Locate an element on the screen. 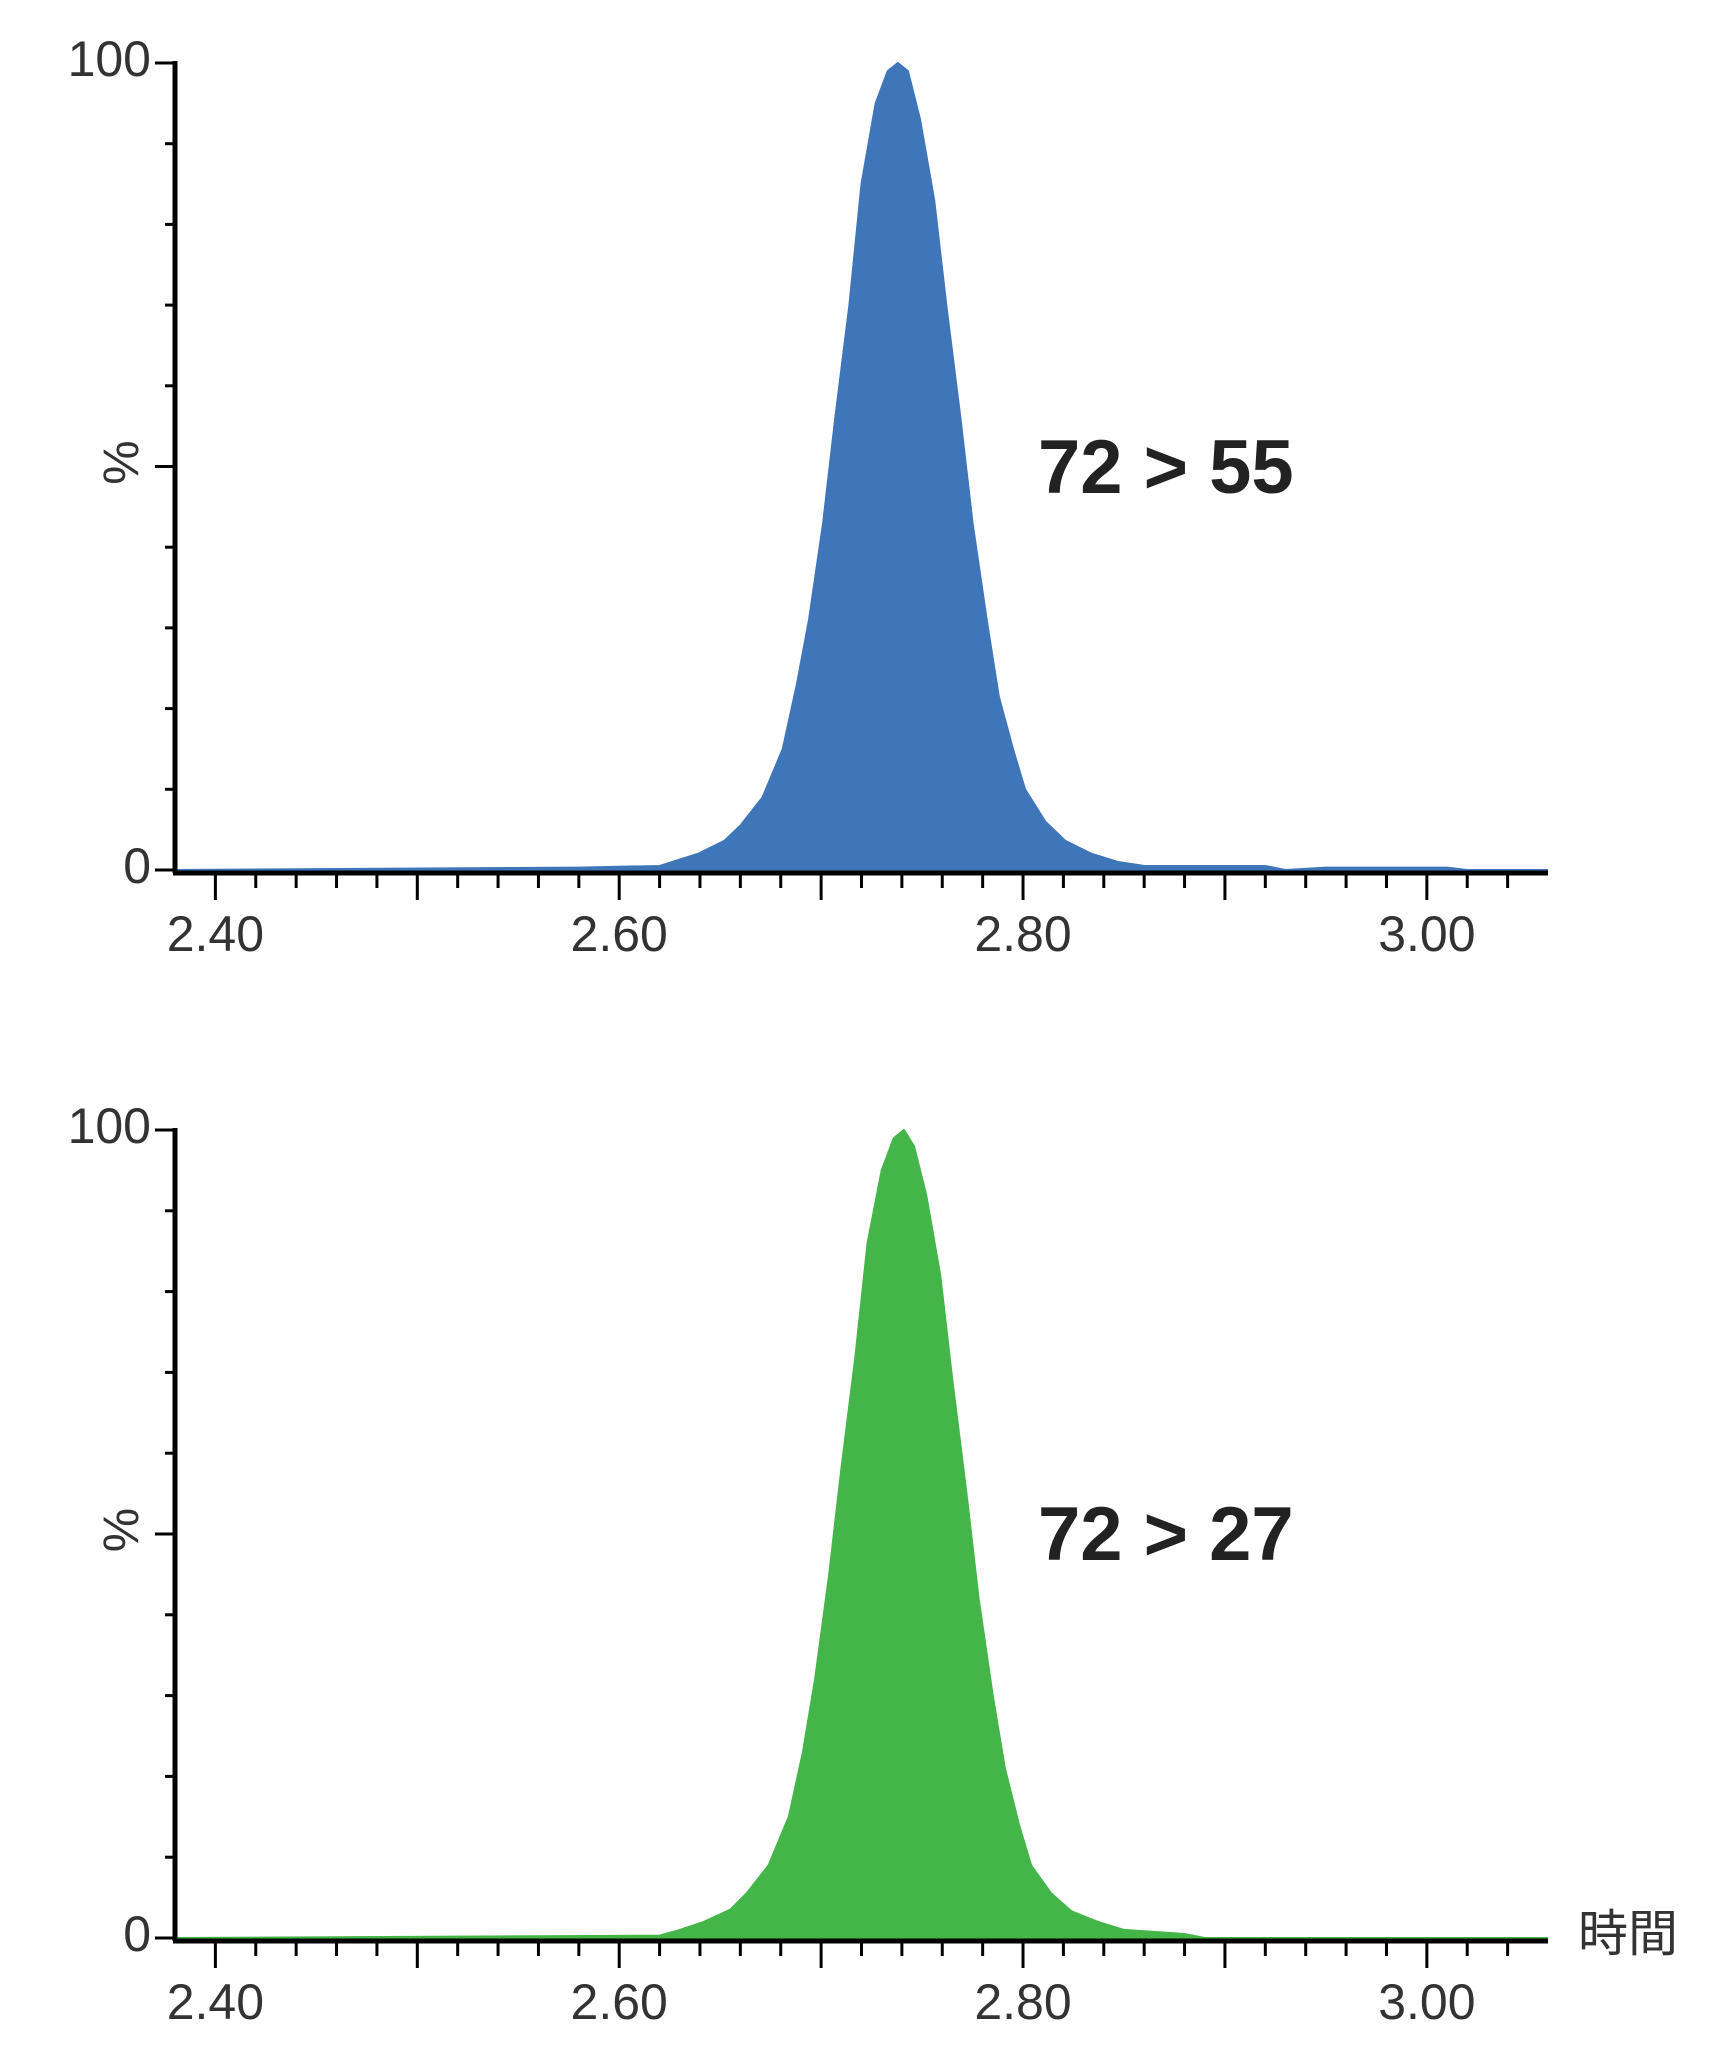  annotation: 72 > 27 is located at coordinates (1166, 1534).